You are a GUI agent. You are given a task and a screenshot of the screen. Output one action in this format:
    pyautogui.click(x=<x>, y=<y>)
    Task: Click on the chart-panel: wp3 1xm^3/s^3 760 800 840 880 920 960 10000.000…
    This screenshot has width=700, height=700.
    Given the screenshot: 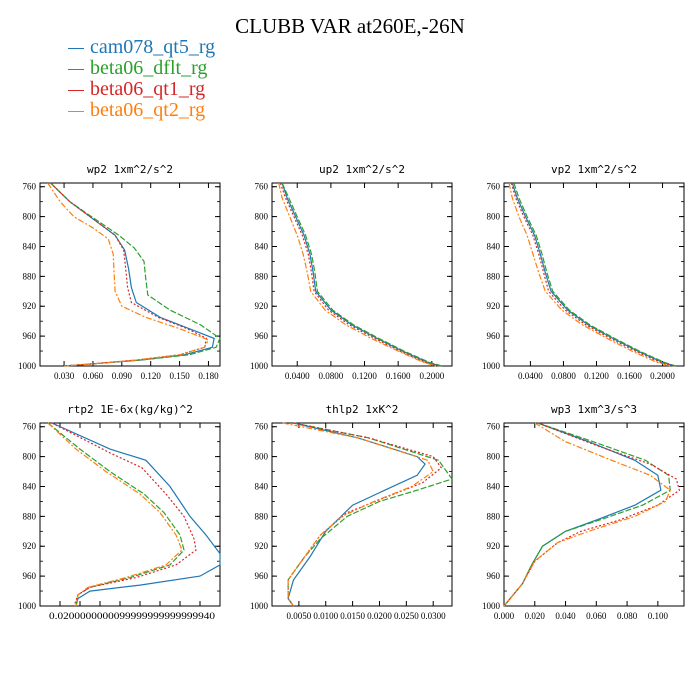 What is the action you would take?
    pyautogui.click(x=583, y=512)
    